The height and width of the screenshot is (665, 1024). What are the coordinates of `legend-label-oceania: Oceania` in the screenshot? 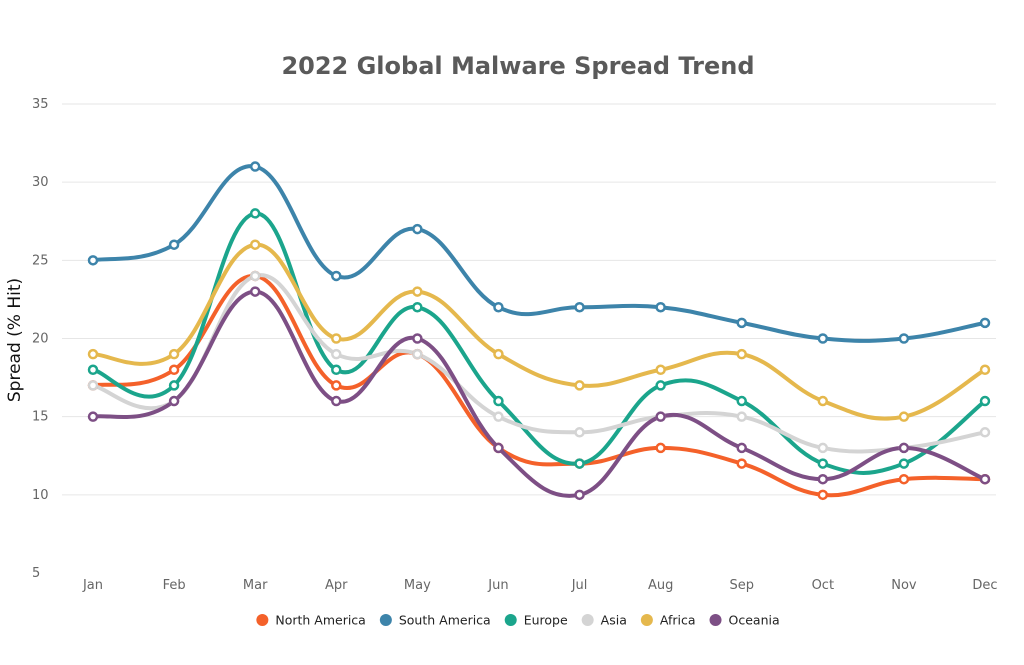 It's located at (754, 620).